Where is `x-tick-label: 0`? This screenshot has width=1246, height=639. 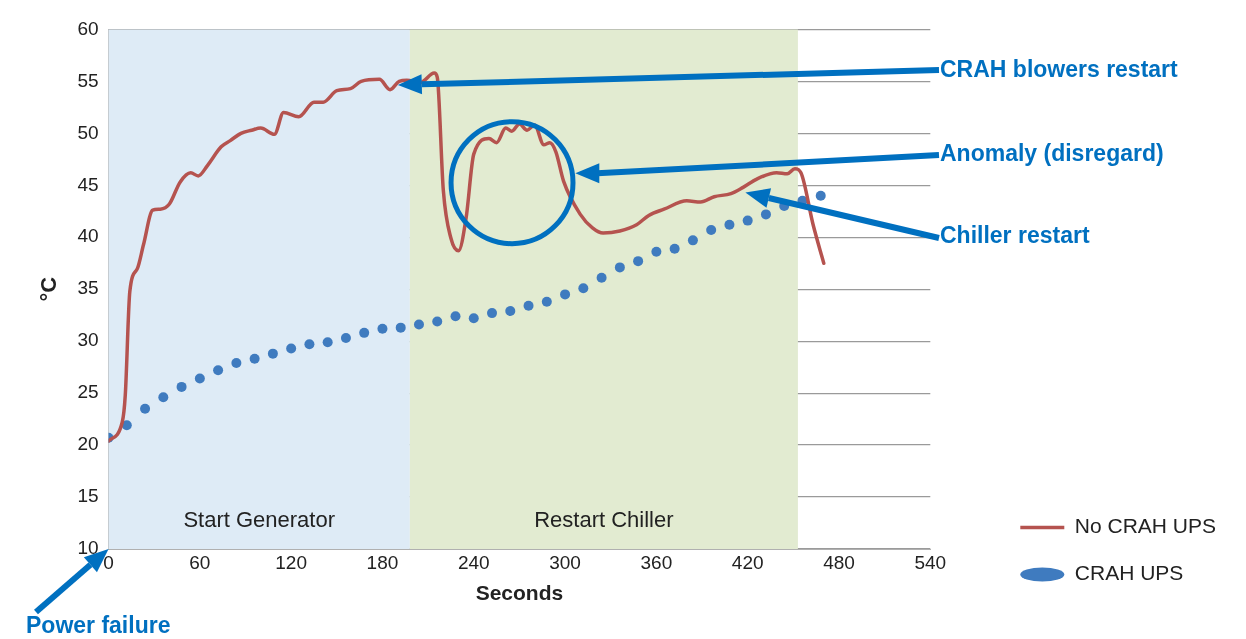 x-tick-label: 0 is located at coordinates (108, 562).